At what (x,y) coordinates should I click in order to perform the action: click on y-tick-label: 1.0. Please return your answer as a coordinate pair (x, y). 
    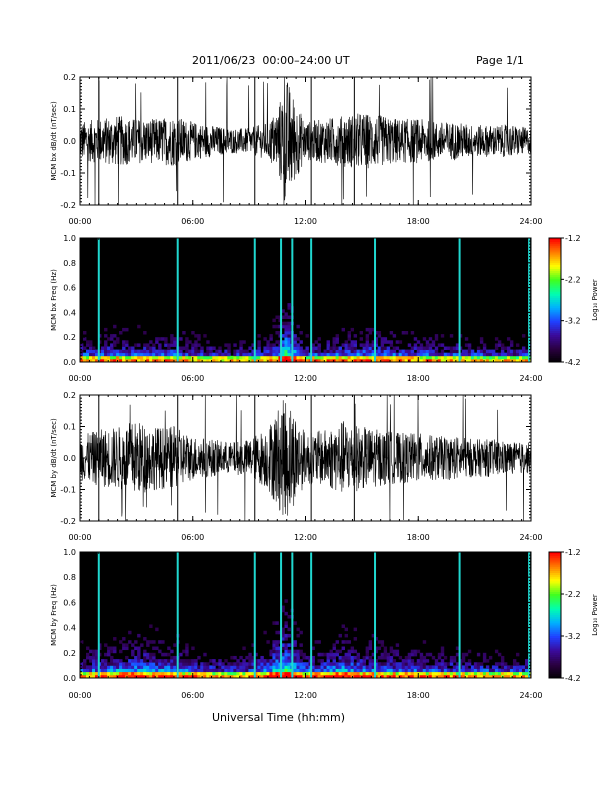
    Looking at the image, I should click on (69, 552).